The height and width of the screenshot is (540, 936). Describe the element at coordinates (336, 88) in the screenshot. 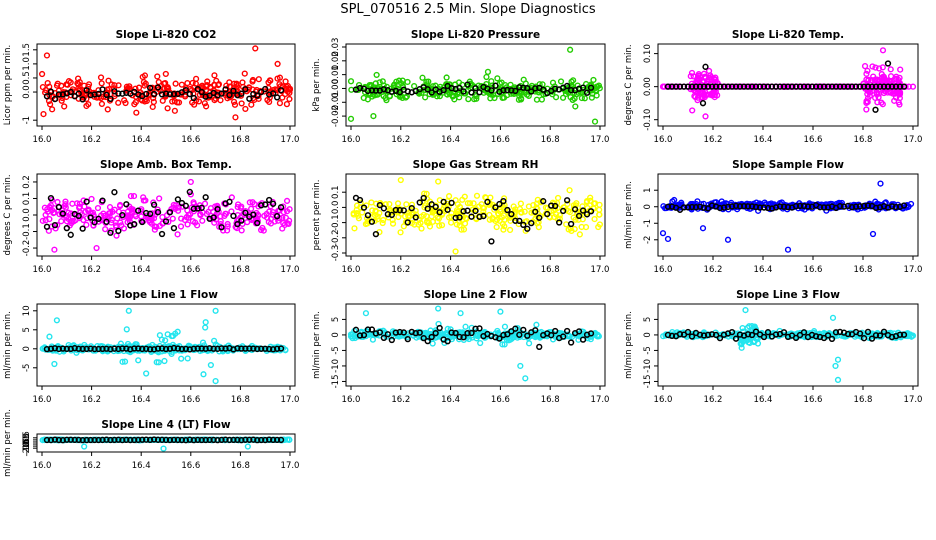

I see `y-tick-label: 0.00` at that location.